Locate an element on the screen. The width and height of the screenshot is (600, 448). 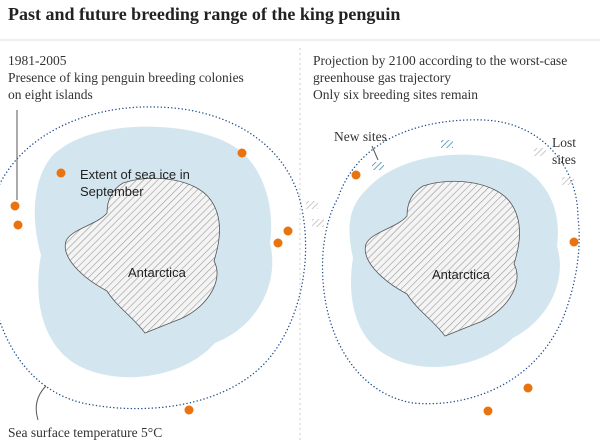
subdescription: Only six breeding sites remain is located at coordinates (395, 94).